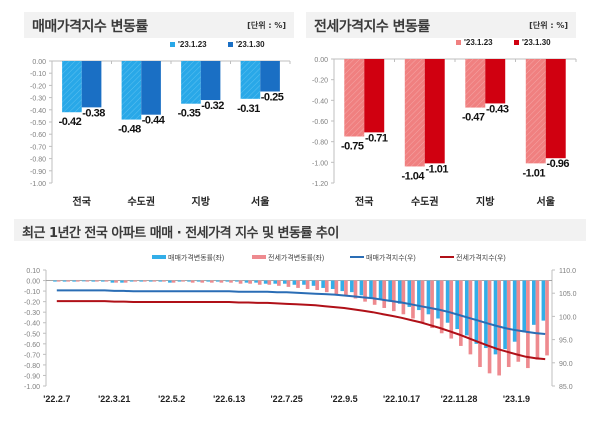 This screenshot has height=435, width=600. Describe the element at coordinates (212, 106) in the screenshot. I see `data-label-curr: -0.32` at that location.